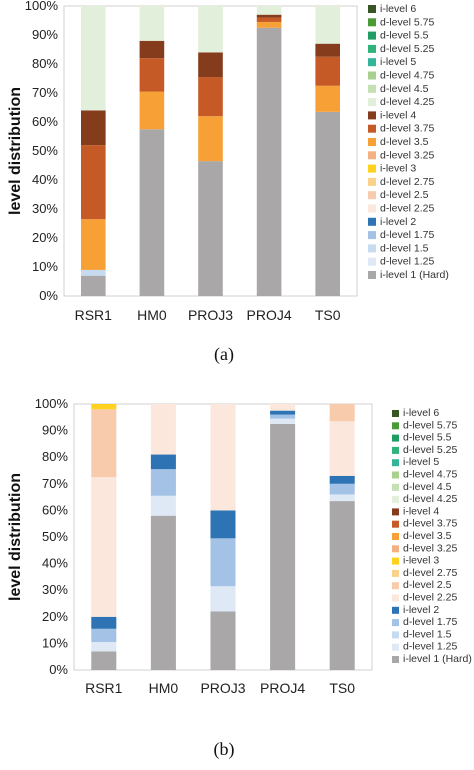 This screenshot has height=770, width=474. I want to click on y-tick-label: 60%, so click(55, 509).